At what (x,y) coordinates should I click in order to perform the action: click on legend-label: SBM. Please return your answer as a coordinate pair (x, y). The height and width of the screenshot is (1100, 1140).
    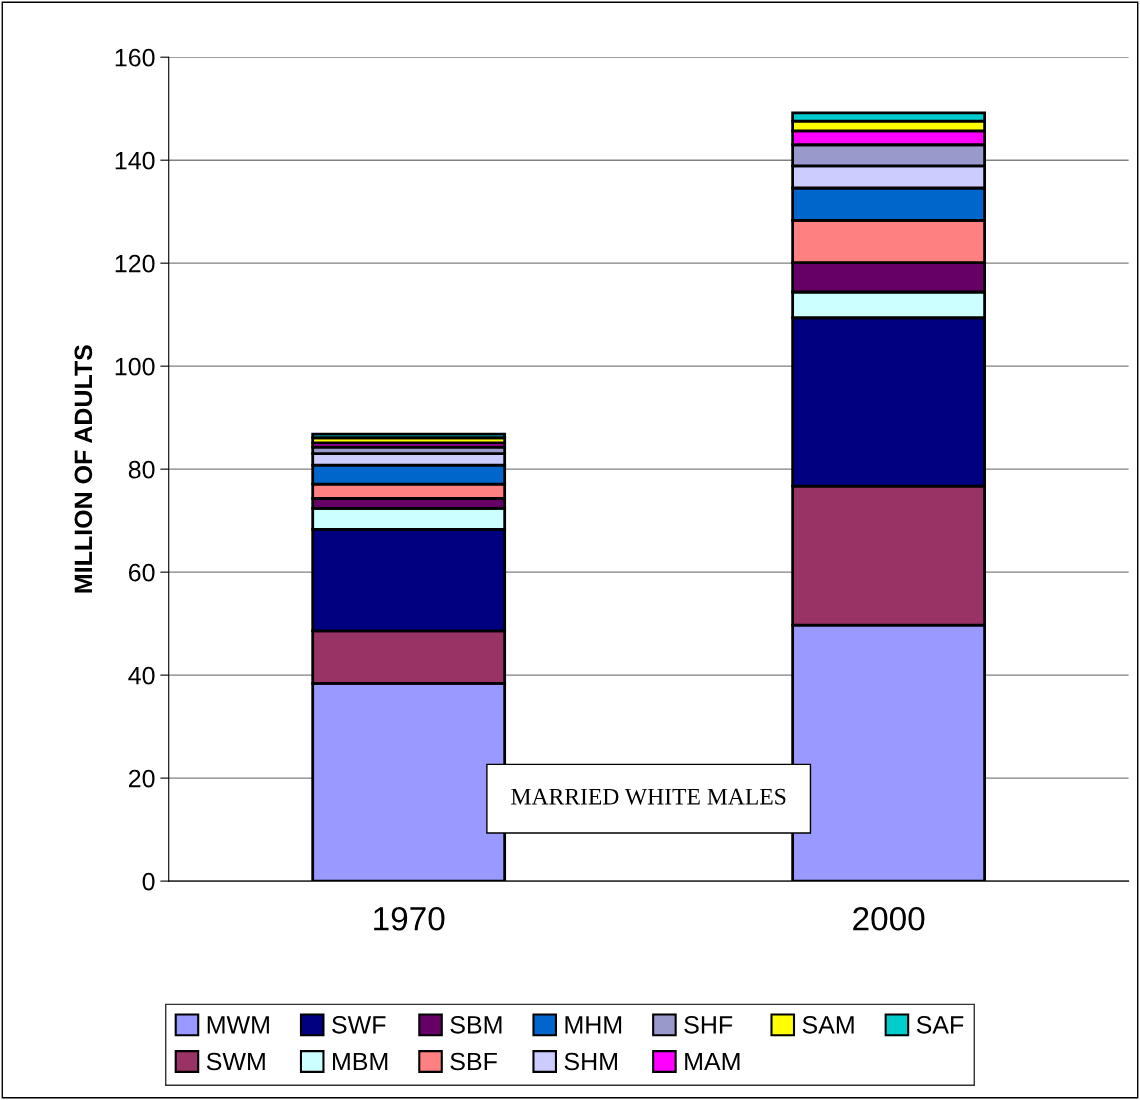
    Looking at the image, I should click on (476, 1024).